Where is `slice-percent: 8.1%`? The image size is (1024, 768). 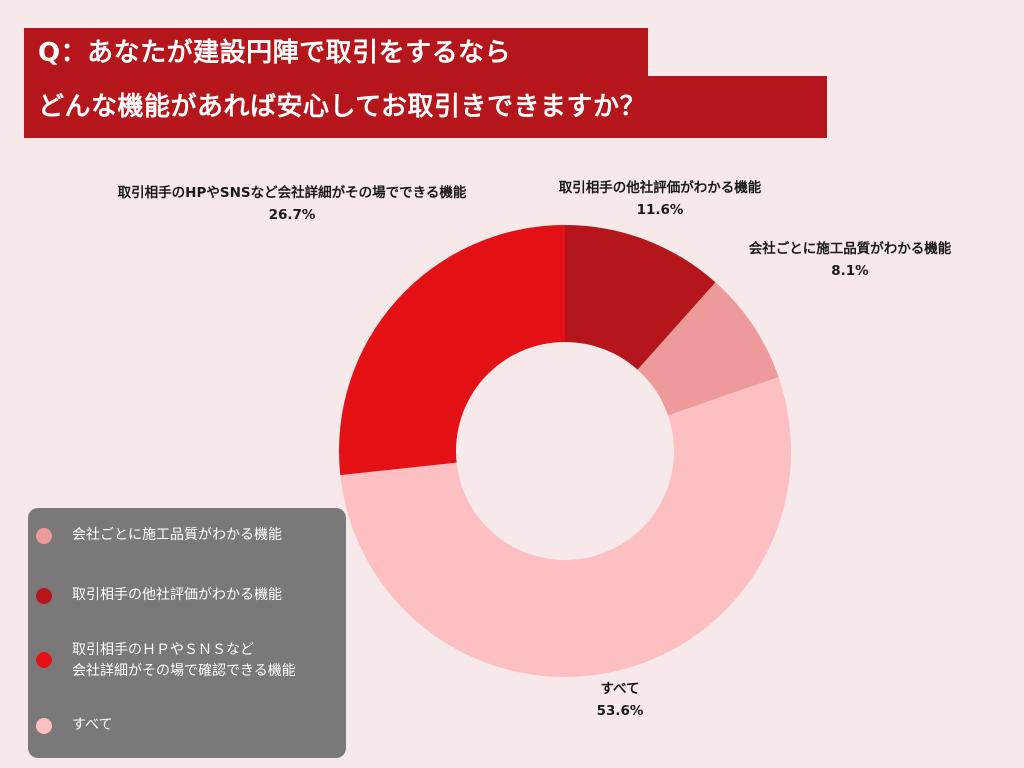
slice-percent: 8.1% is located at coordinates (850, 271).